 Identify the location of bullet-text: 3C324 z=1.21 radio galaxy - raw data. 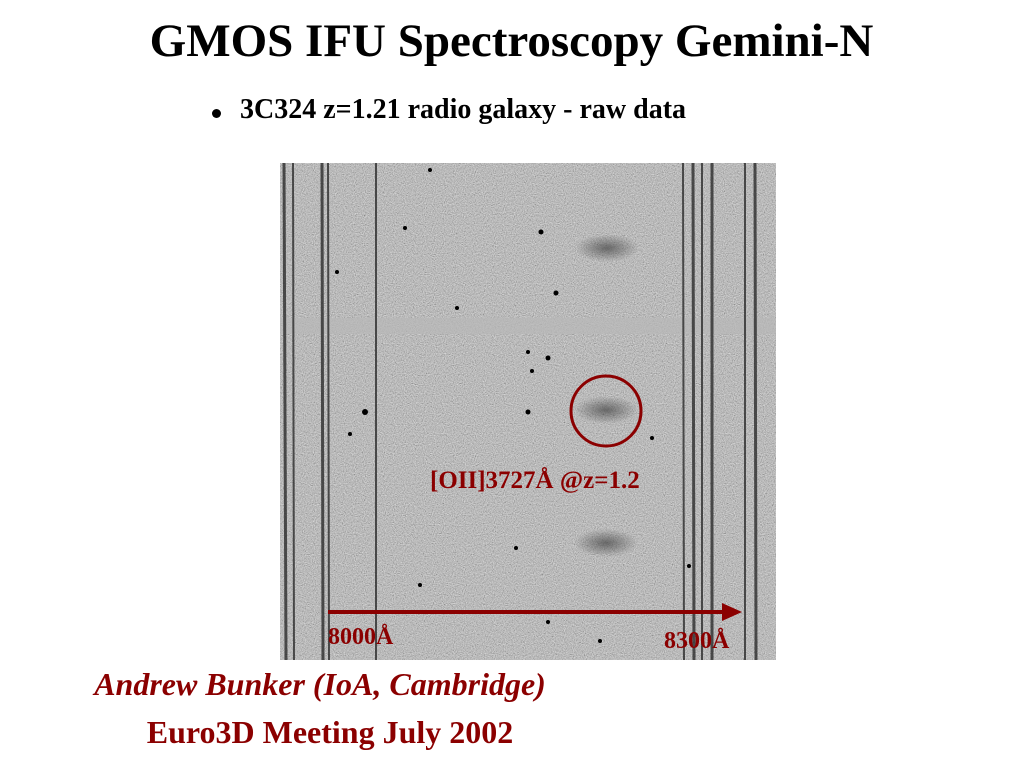
(463, 109).